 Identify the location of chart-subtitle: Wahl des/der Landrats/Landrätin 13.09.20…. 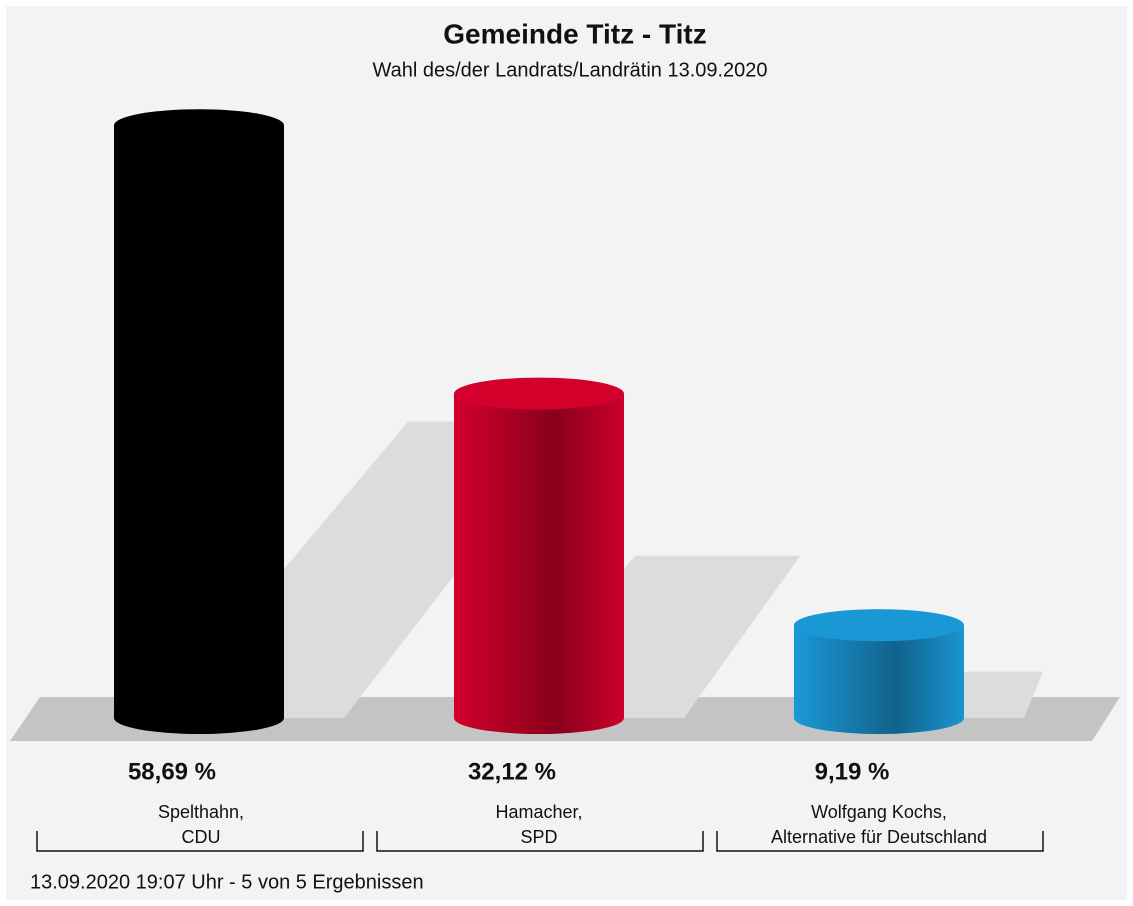
(569, 70).